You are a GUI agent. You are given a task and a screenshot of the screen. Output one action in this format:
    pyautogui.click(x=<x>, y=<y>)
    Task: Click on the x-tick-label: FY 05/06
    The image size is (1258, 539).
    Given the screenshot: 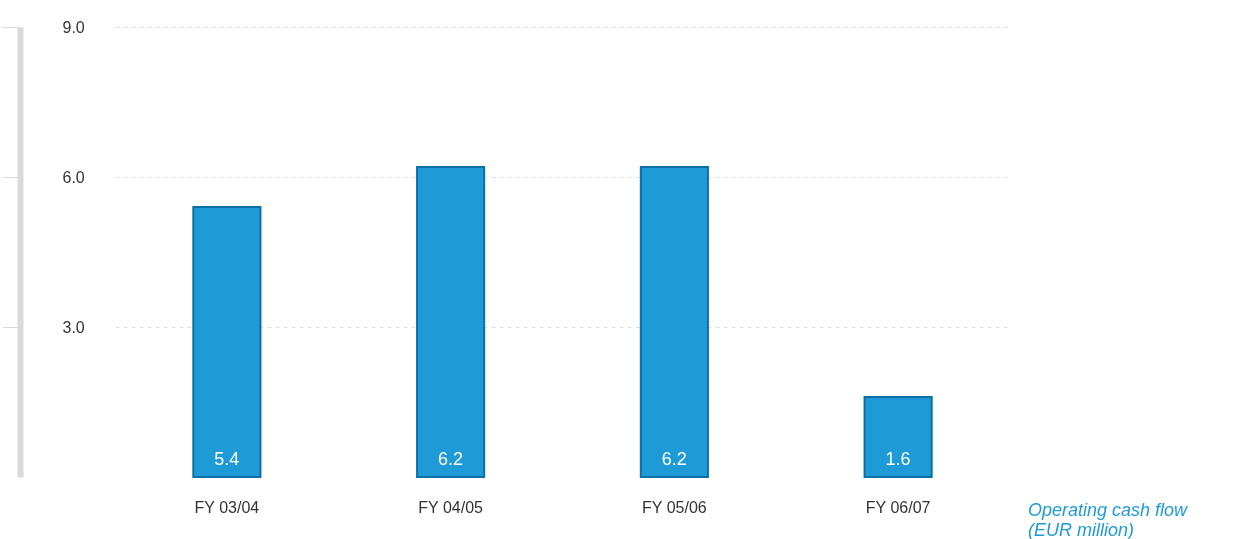 What is the action you would take?
    pyautogui.click(x=674, y=507)
    